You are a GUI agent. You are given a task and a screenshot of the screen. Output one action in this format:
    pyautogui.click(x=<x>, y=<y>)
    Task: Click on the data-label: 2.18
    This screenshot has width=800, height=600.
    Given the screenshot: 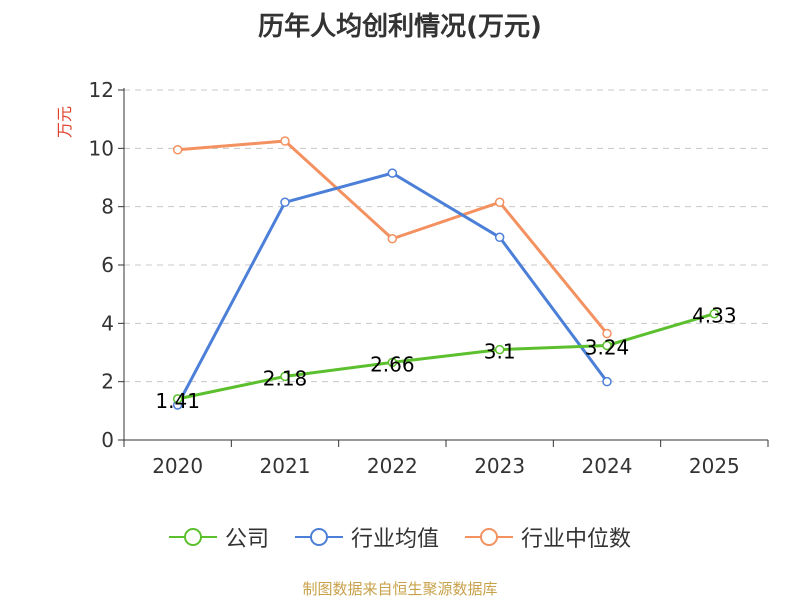 What is the action you would take?
    pyautogui.click(x=285, y=378)
    